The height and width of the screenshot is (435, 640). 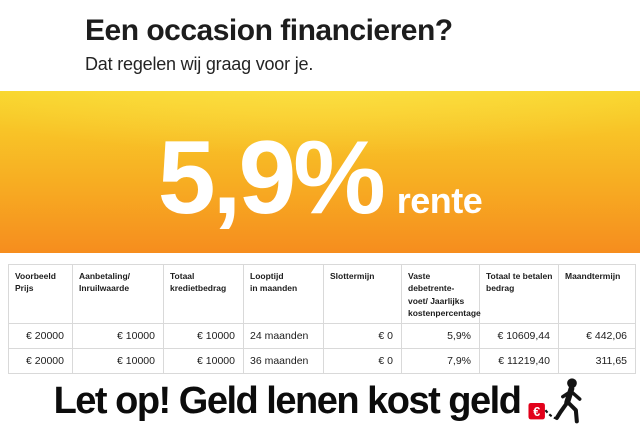 I want to click on euro-ball-and-chain-walking-man-icon: €, so click(x=557, y=404).